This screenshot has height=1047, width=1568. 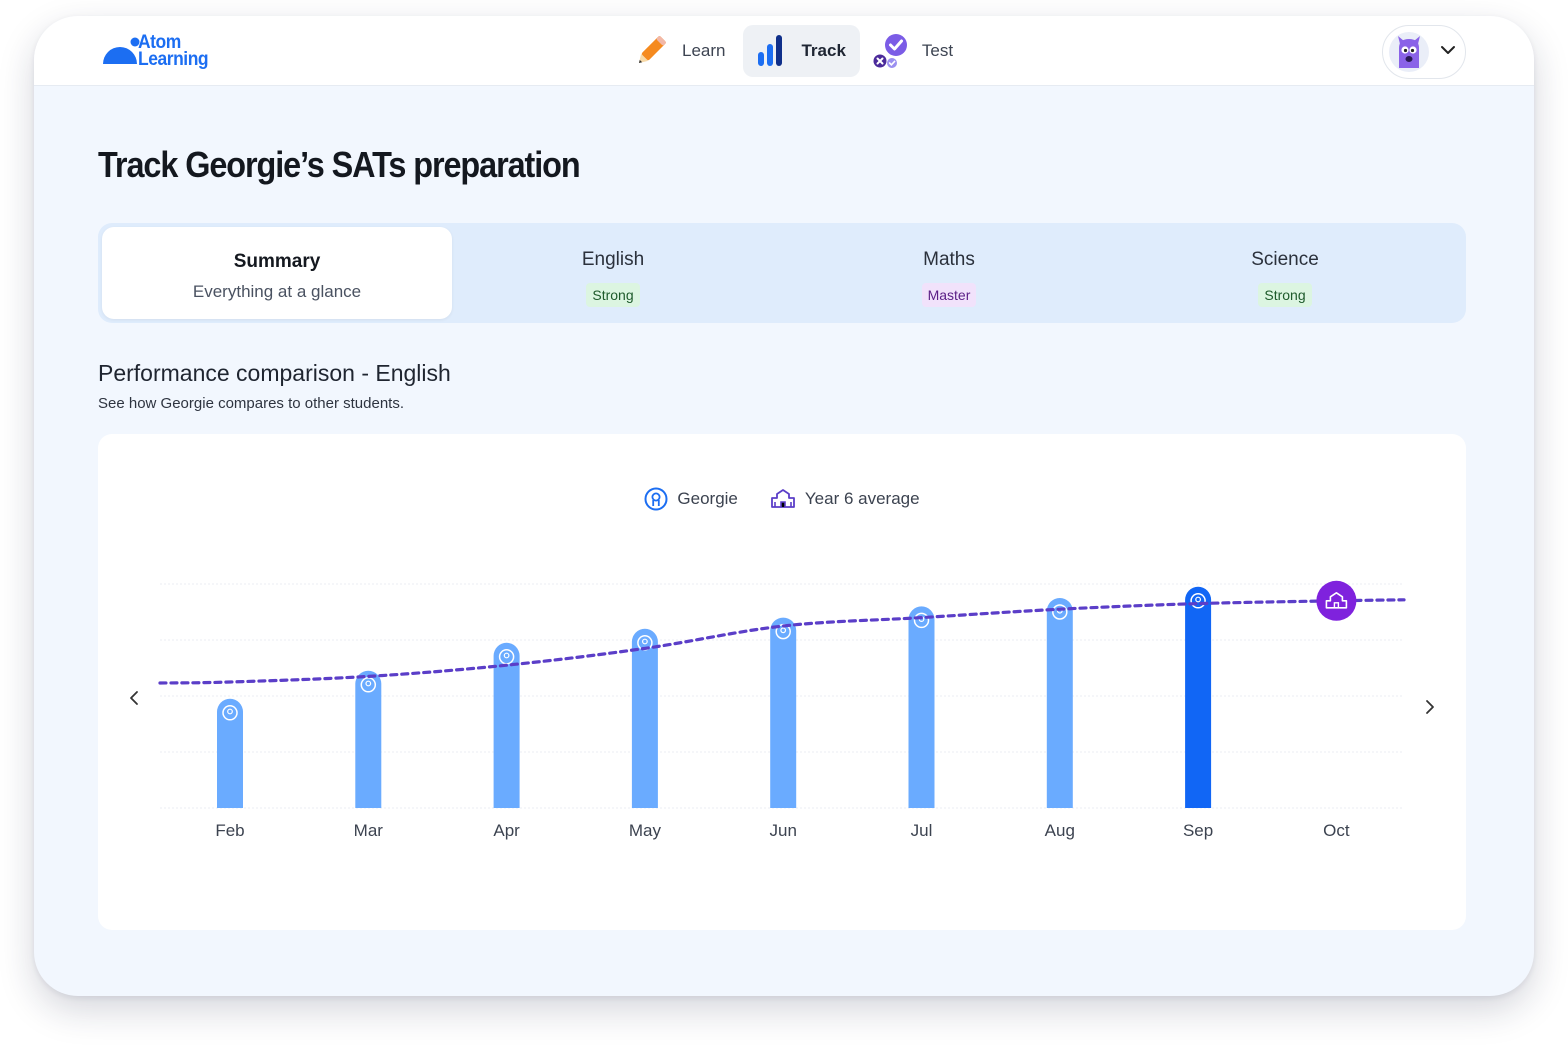 I want to click on page-title: Track Georgie’s SATs preparation, so click(x=339, y=164).